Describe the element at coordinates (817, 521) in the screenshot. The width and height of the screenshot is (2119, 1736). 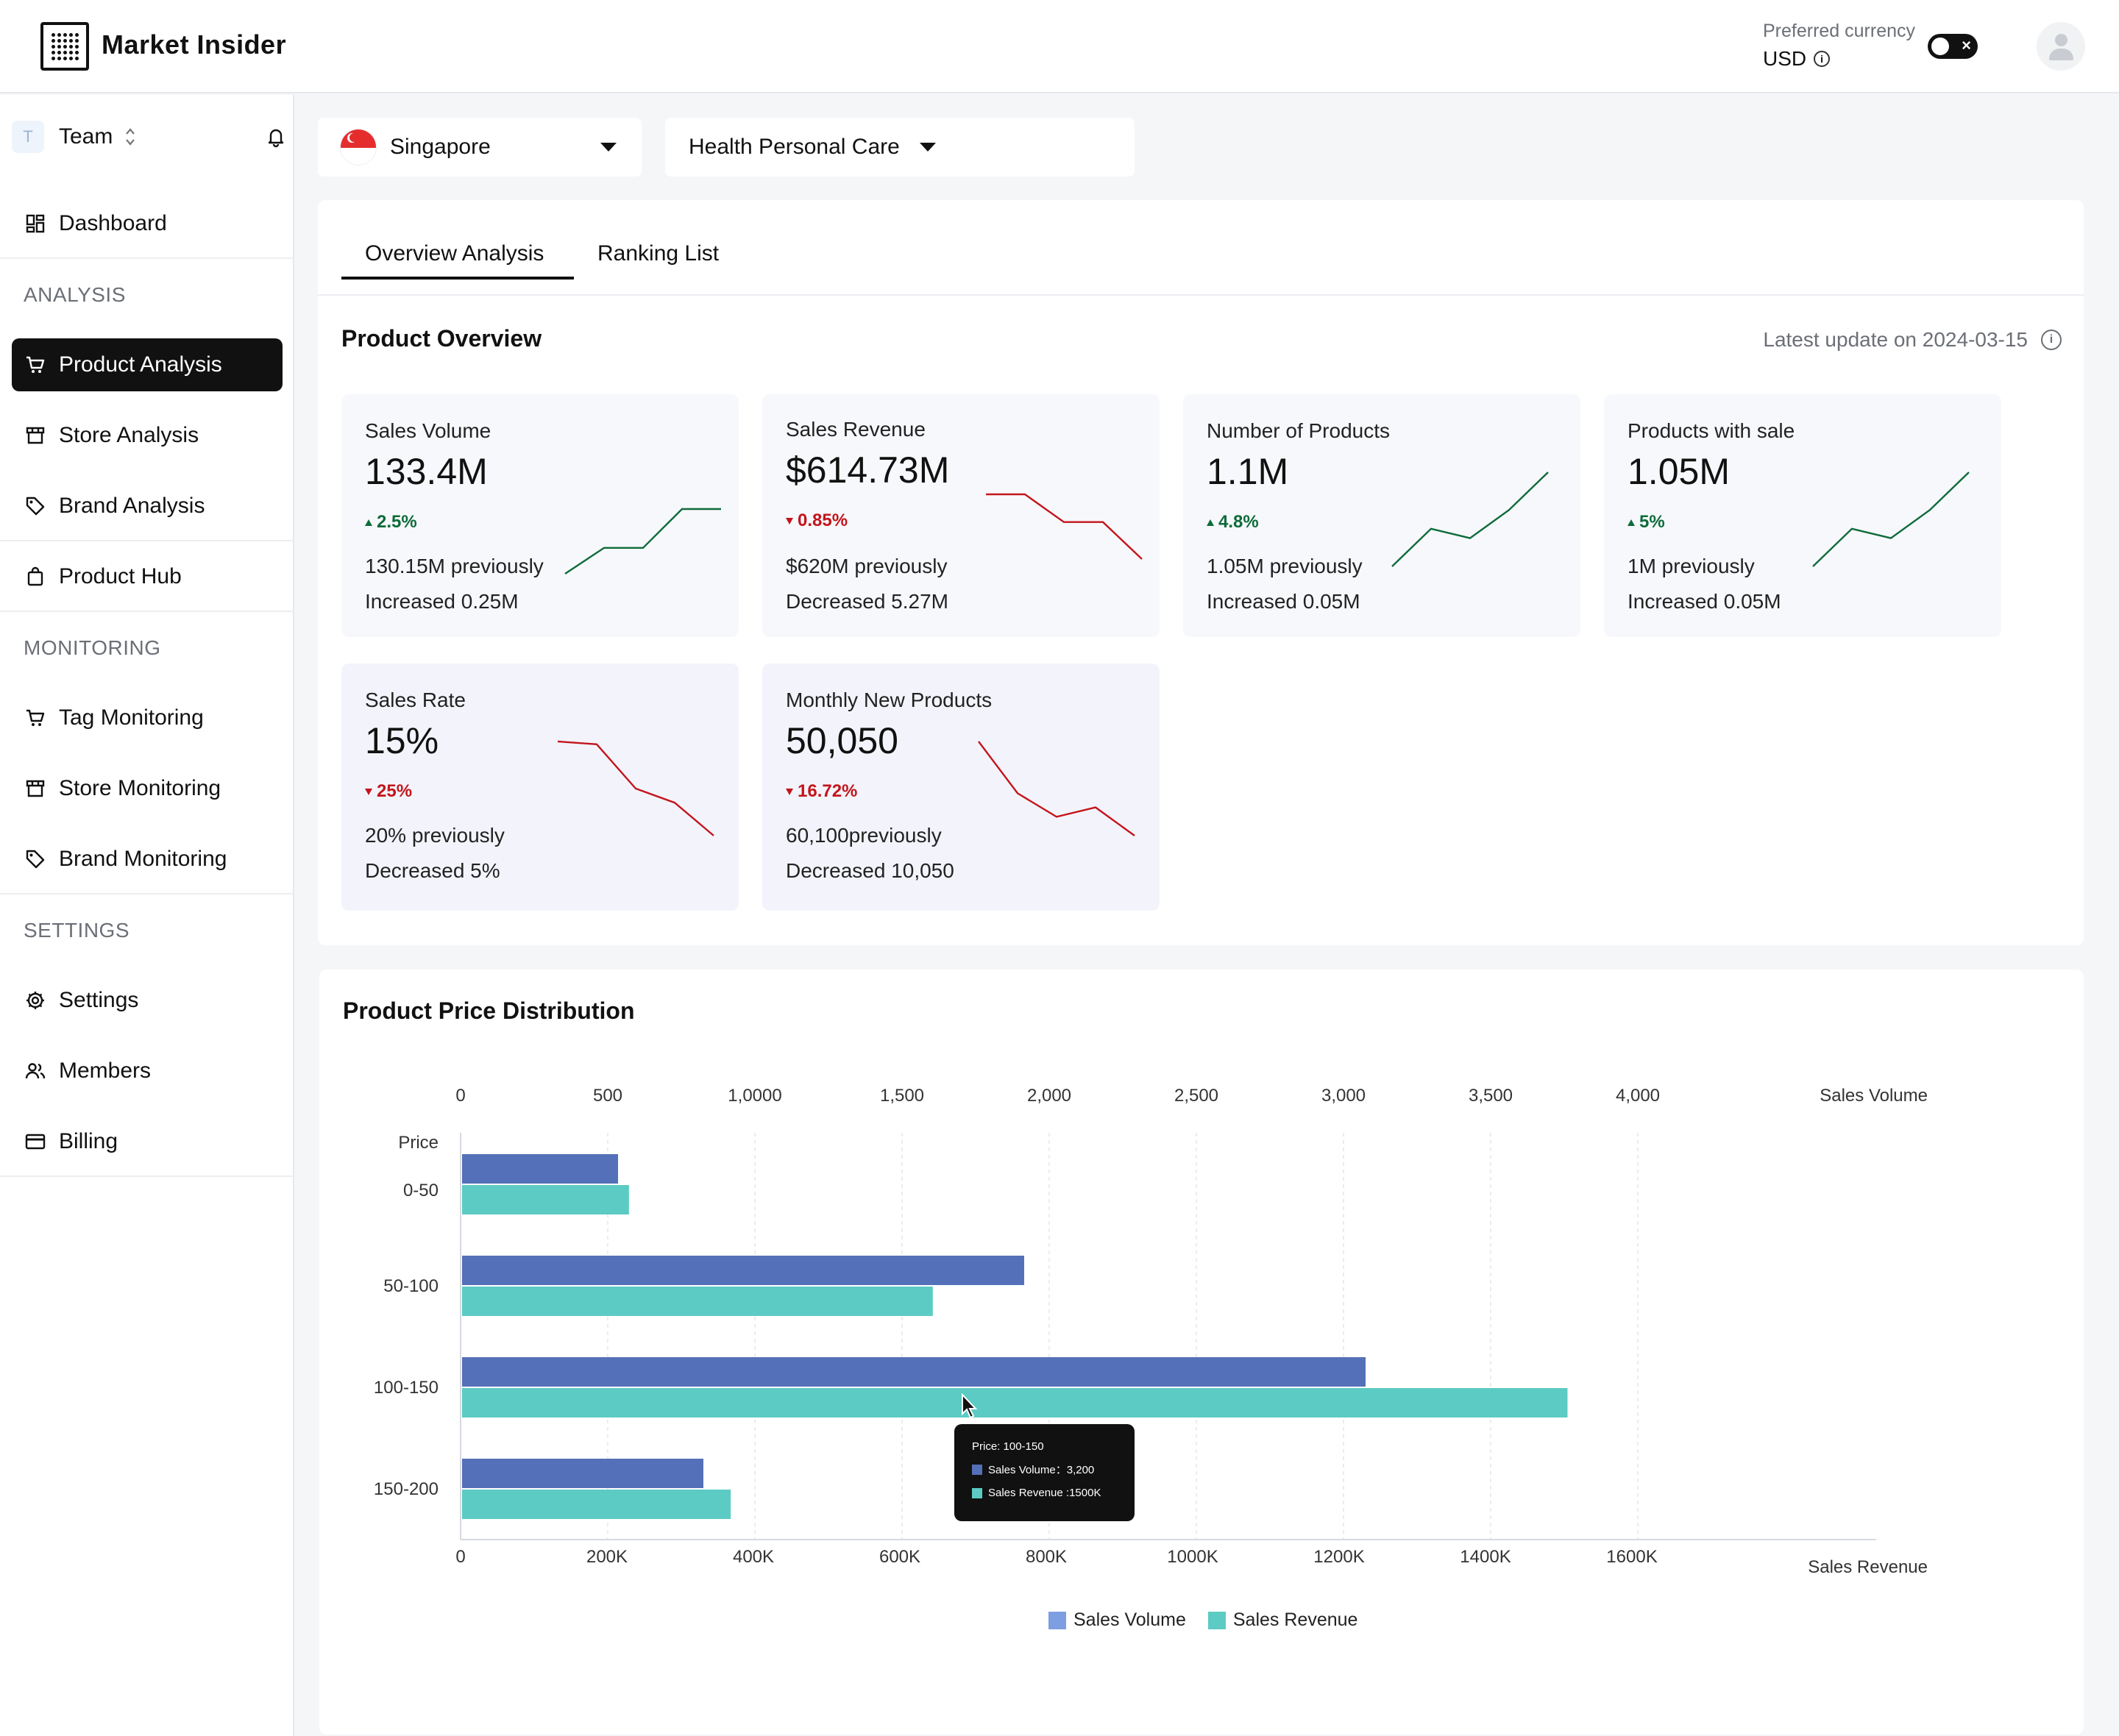
I see `metric-change: 0.85%` at that location.